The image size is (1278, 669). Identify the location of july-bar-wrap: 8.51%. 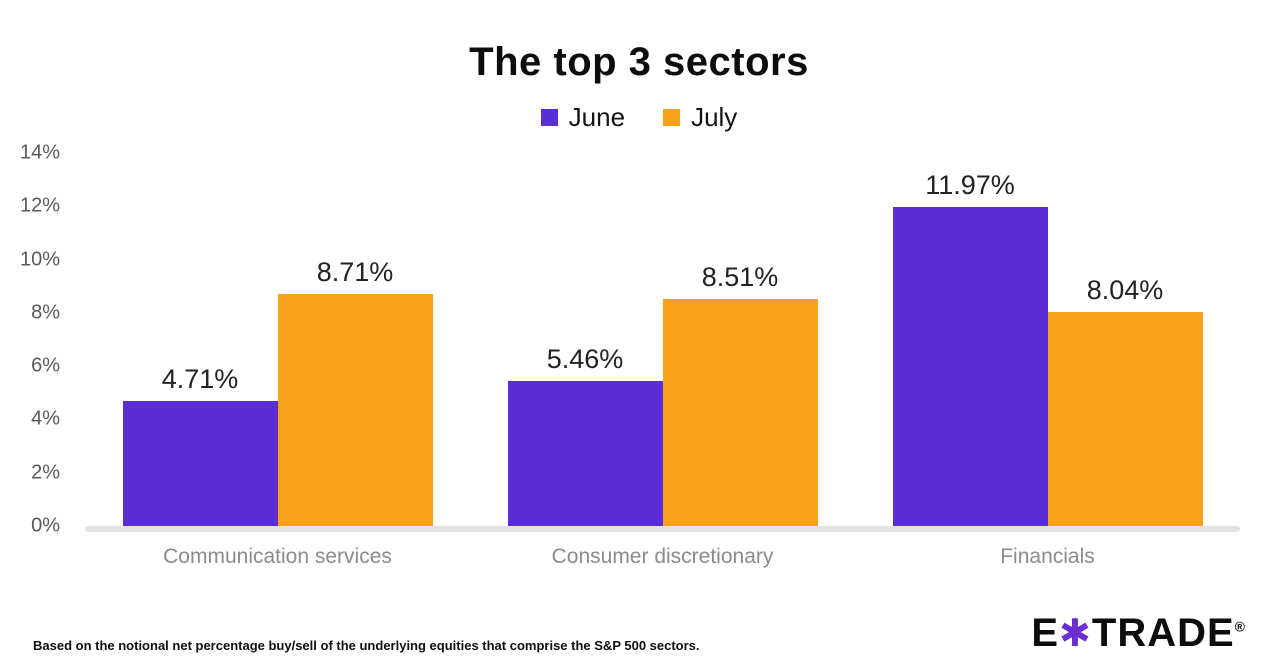
(740, 339).